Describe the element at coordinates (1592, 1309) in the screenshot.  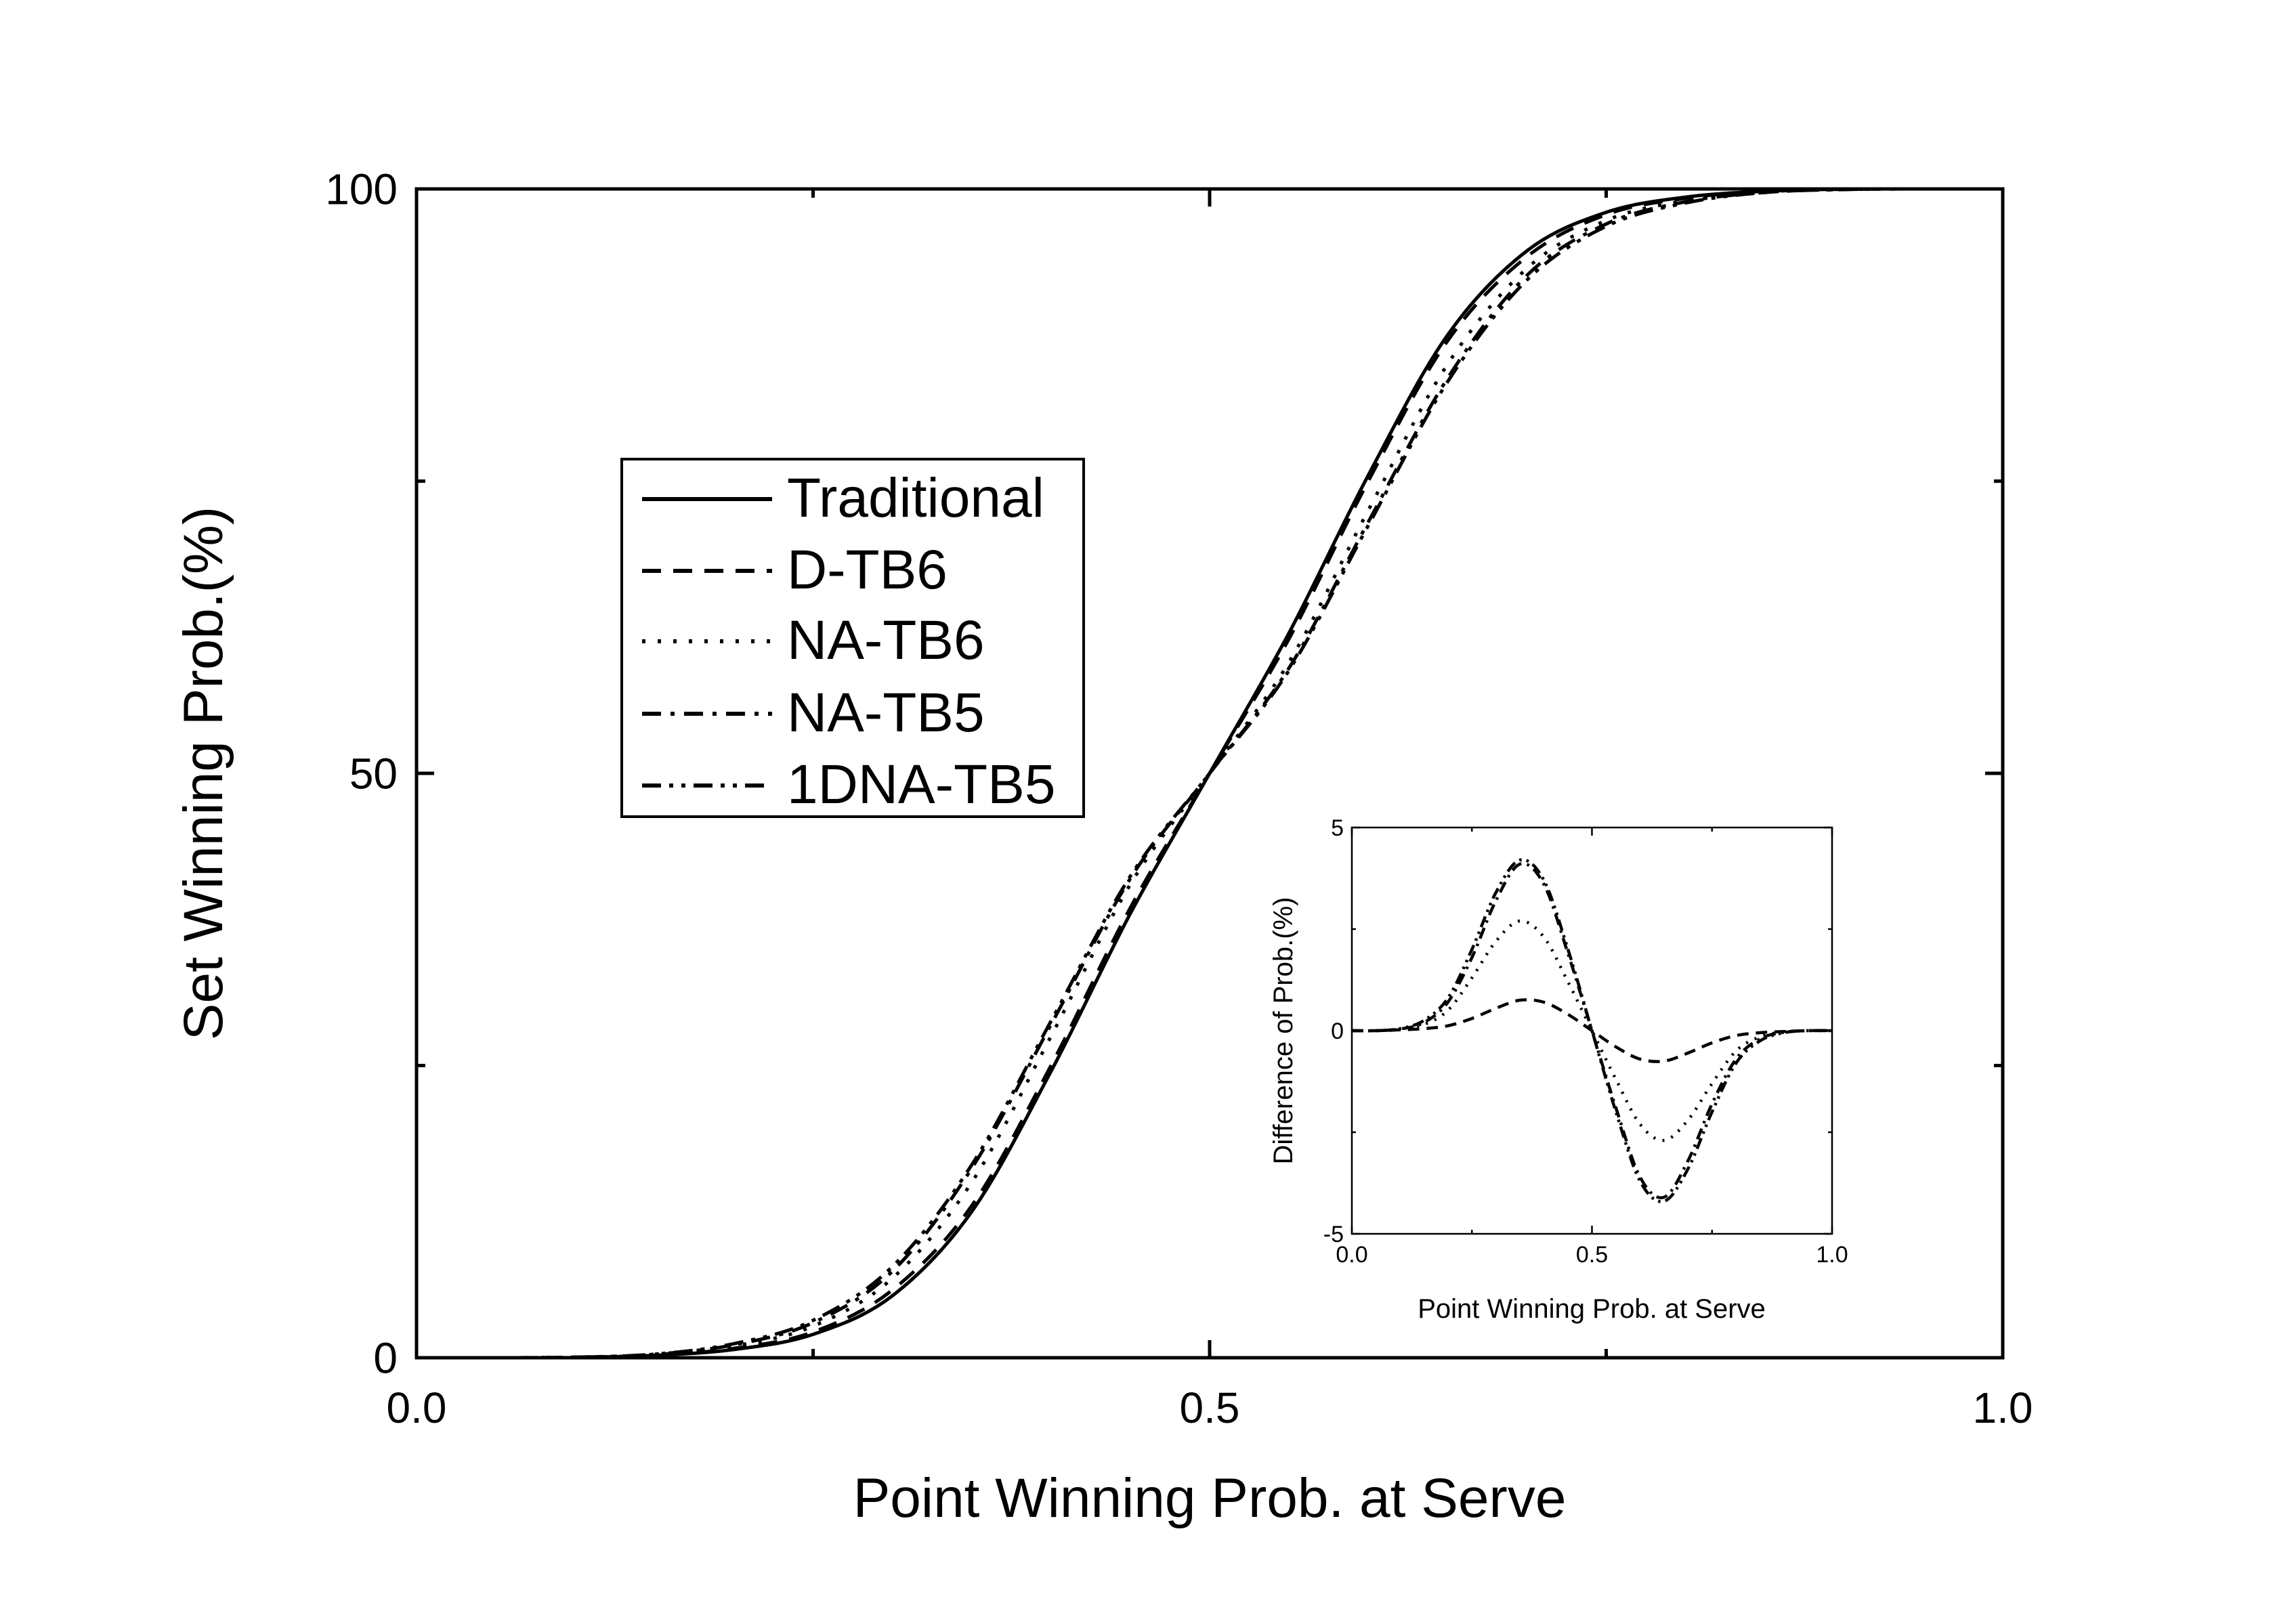
I see `inset-x-axis-label: Point Winning Prob. at Serve` at that location.